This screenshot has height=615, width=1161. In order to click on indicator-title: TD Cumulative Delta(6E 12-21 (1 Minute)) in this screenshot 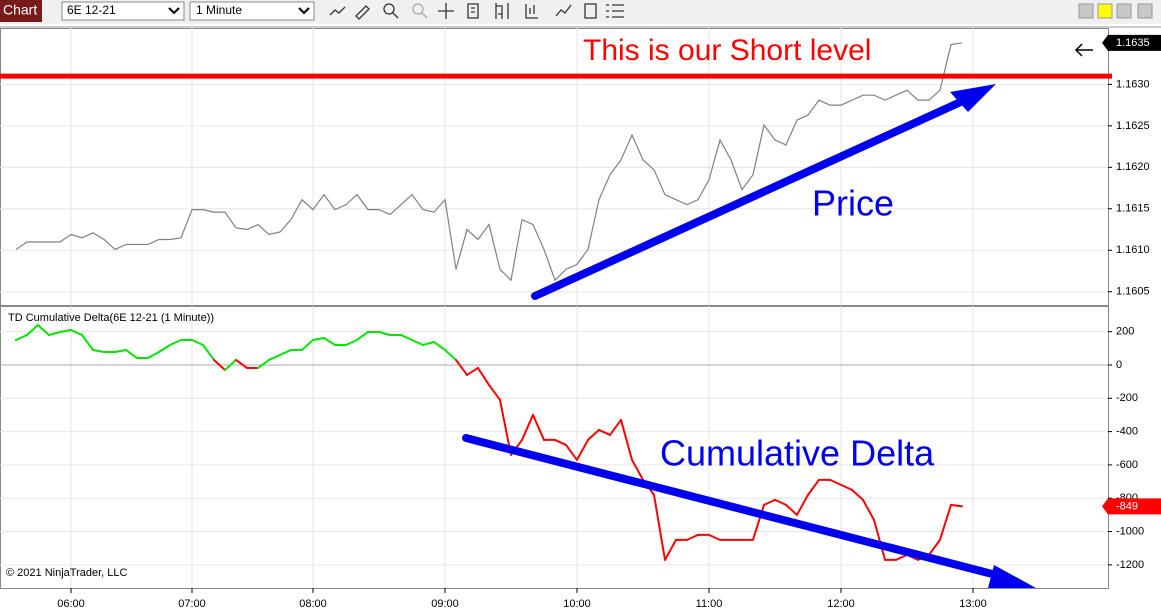, I will do `click(111, 318)`.